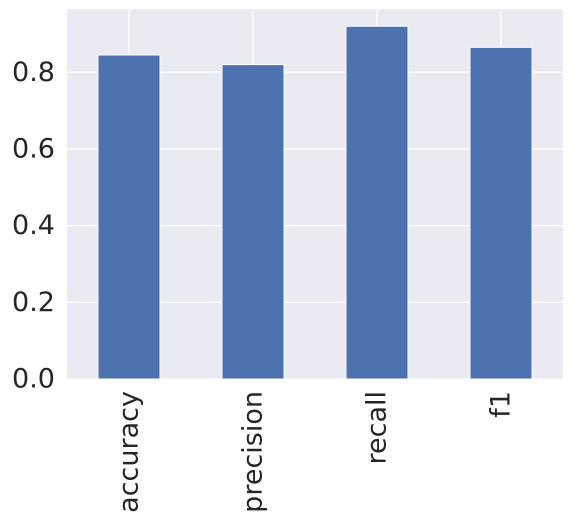 Image resolution: width=571 pixels, height=525 pixels. Describe the element at coordinates (33, 72) in the screenshot. I see `y-tick-label: 0.8` at that location.